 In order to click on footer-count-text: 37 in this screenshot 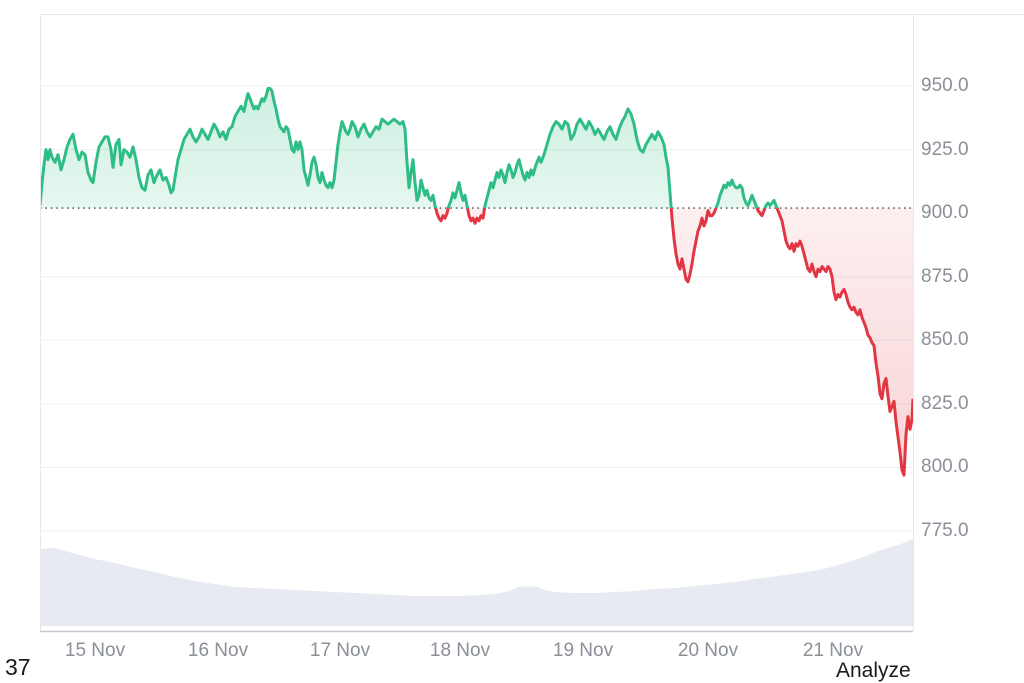, I will do `click(18, 667)`.